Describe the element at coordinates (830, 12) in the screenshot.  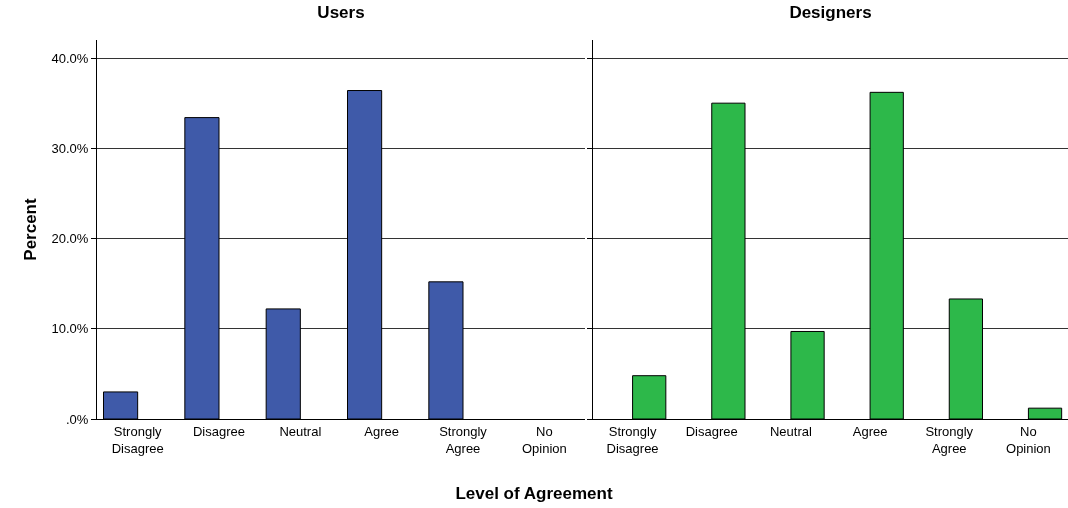
I see `chart-title: Designers` at that location.